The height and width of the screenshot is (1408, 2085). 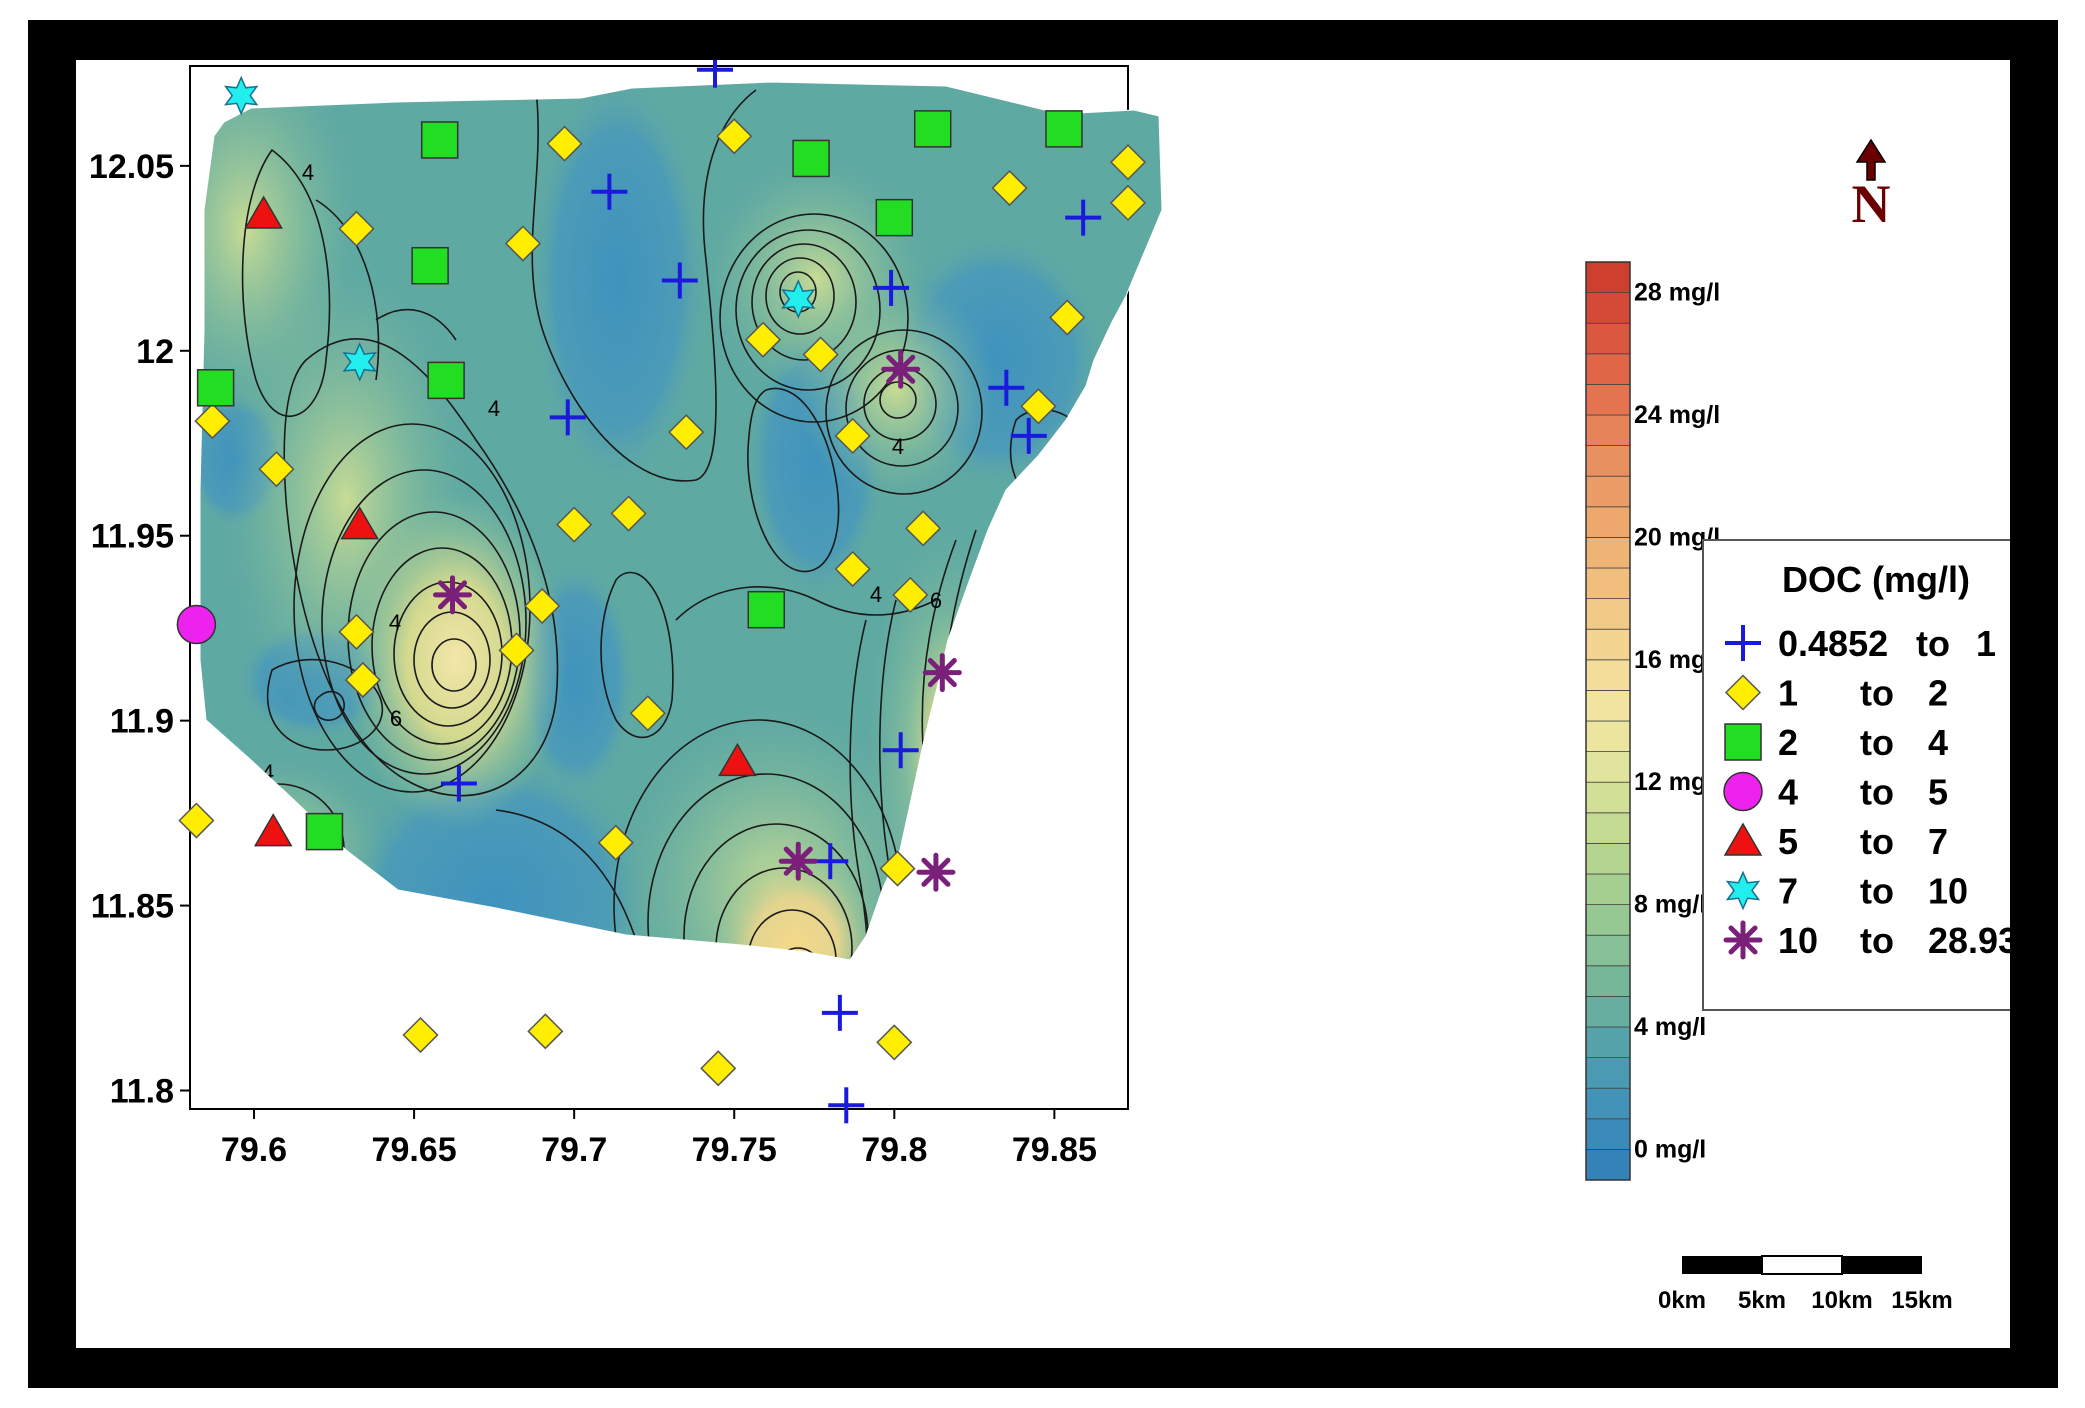 I want to click on legend-item: 10 to 28.93, so click(x=1866, y=940).